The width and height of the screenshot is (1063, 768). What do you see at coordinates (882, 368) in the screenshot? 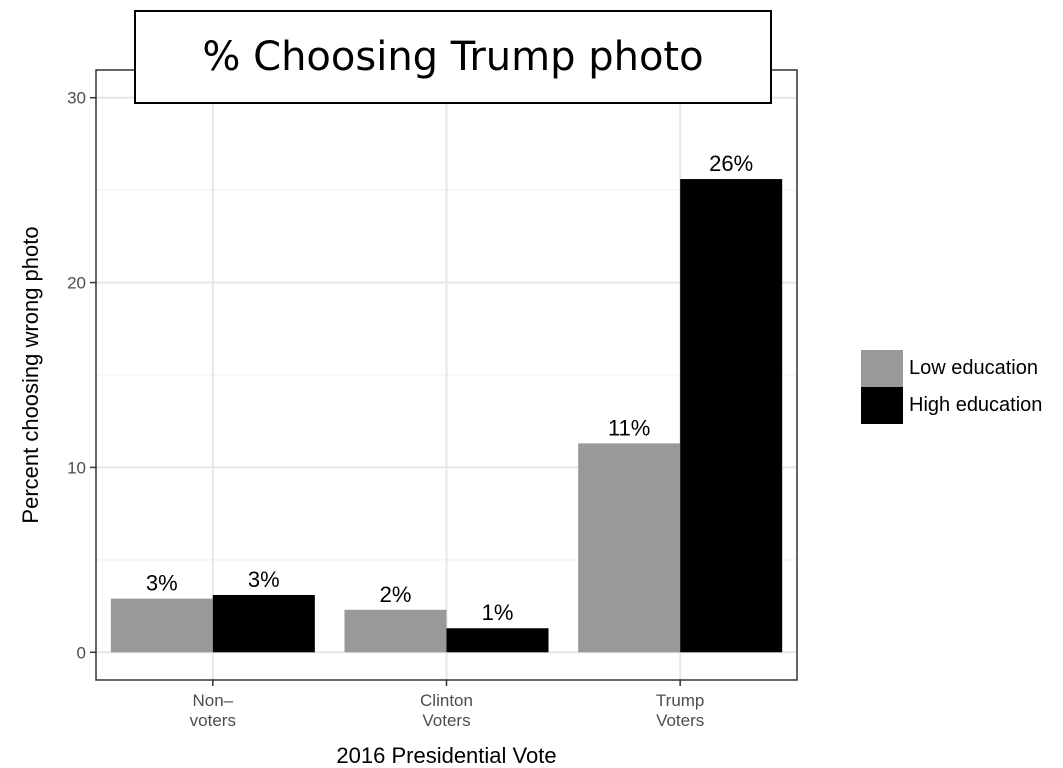
I see `legend-swatch-low-education` at bounding box center [882, 368].